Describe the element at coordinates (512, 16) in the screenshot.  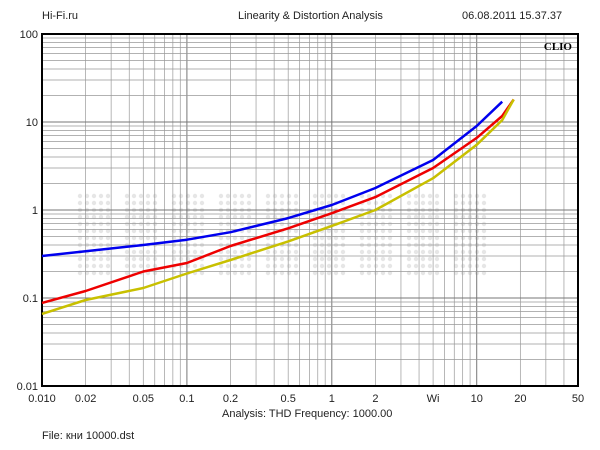
I see `datetime-label: 06.08.2011 15.37.37` at that location.